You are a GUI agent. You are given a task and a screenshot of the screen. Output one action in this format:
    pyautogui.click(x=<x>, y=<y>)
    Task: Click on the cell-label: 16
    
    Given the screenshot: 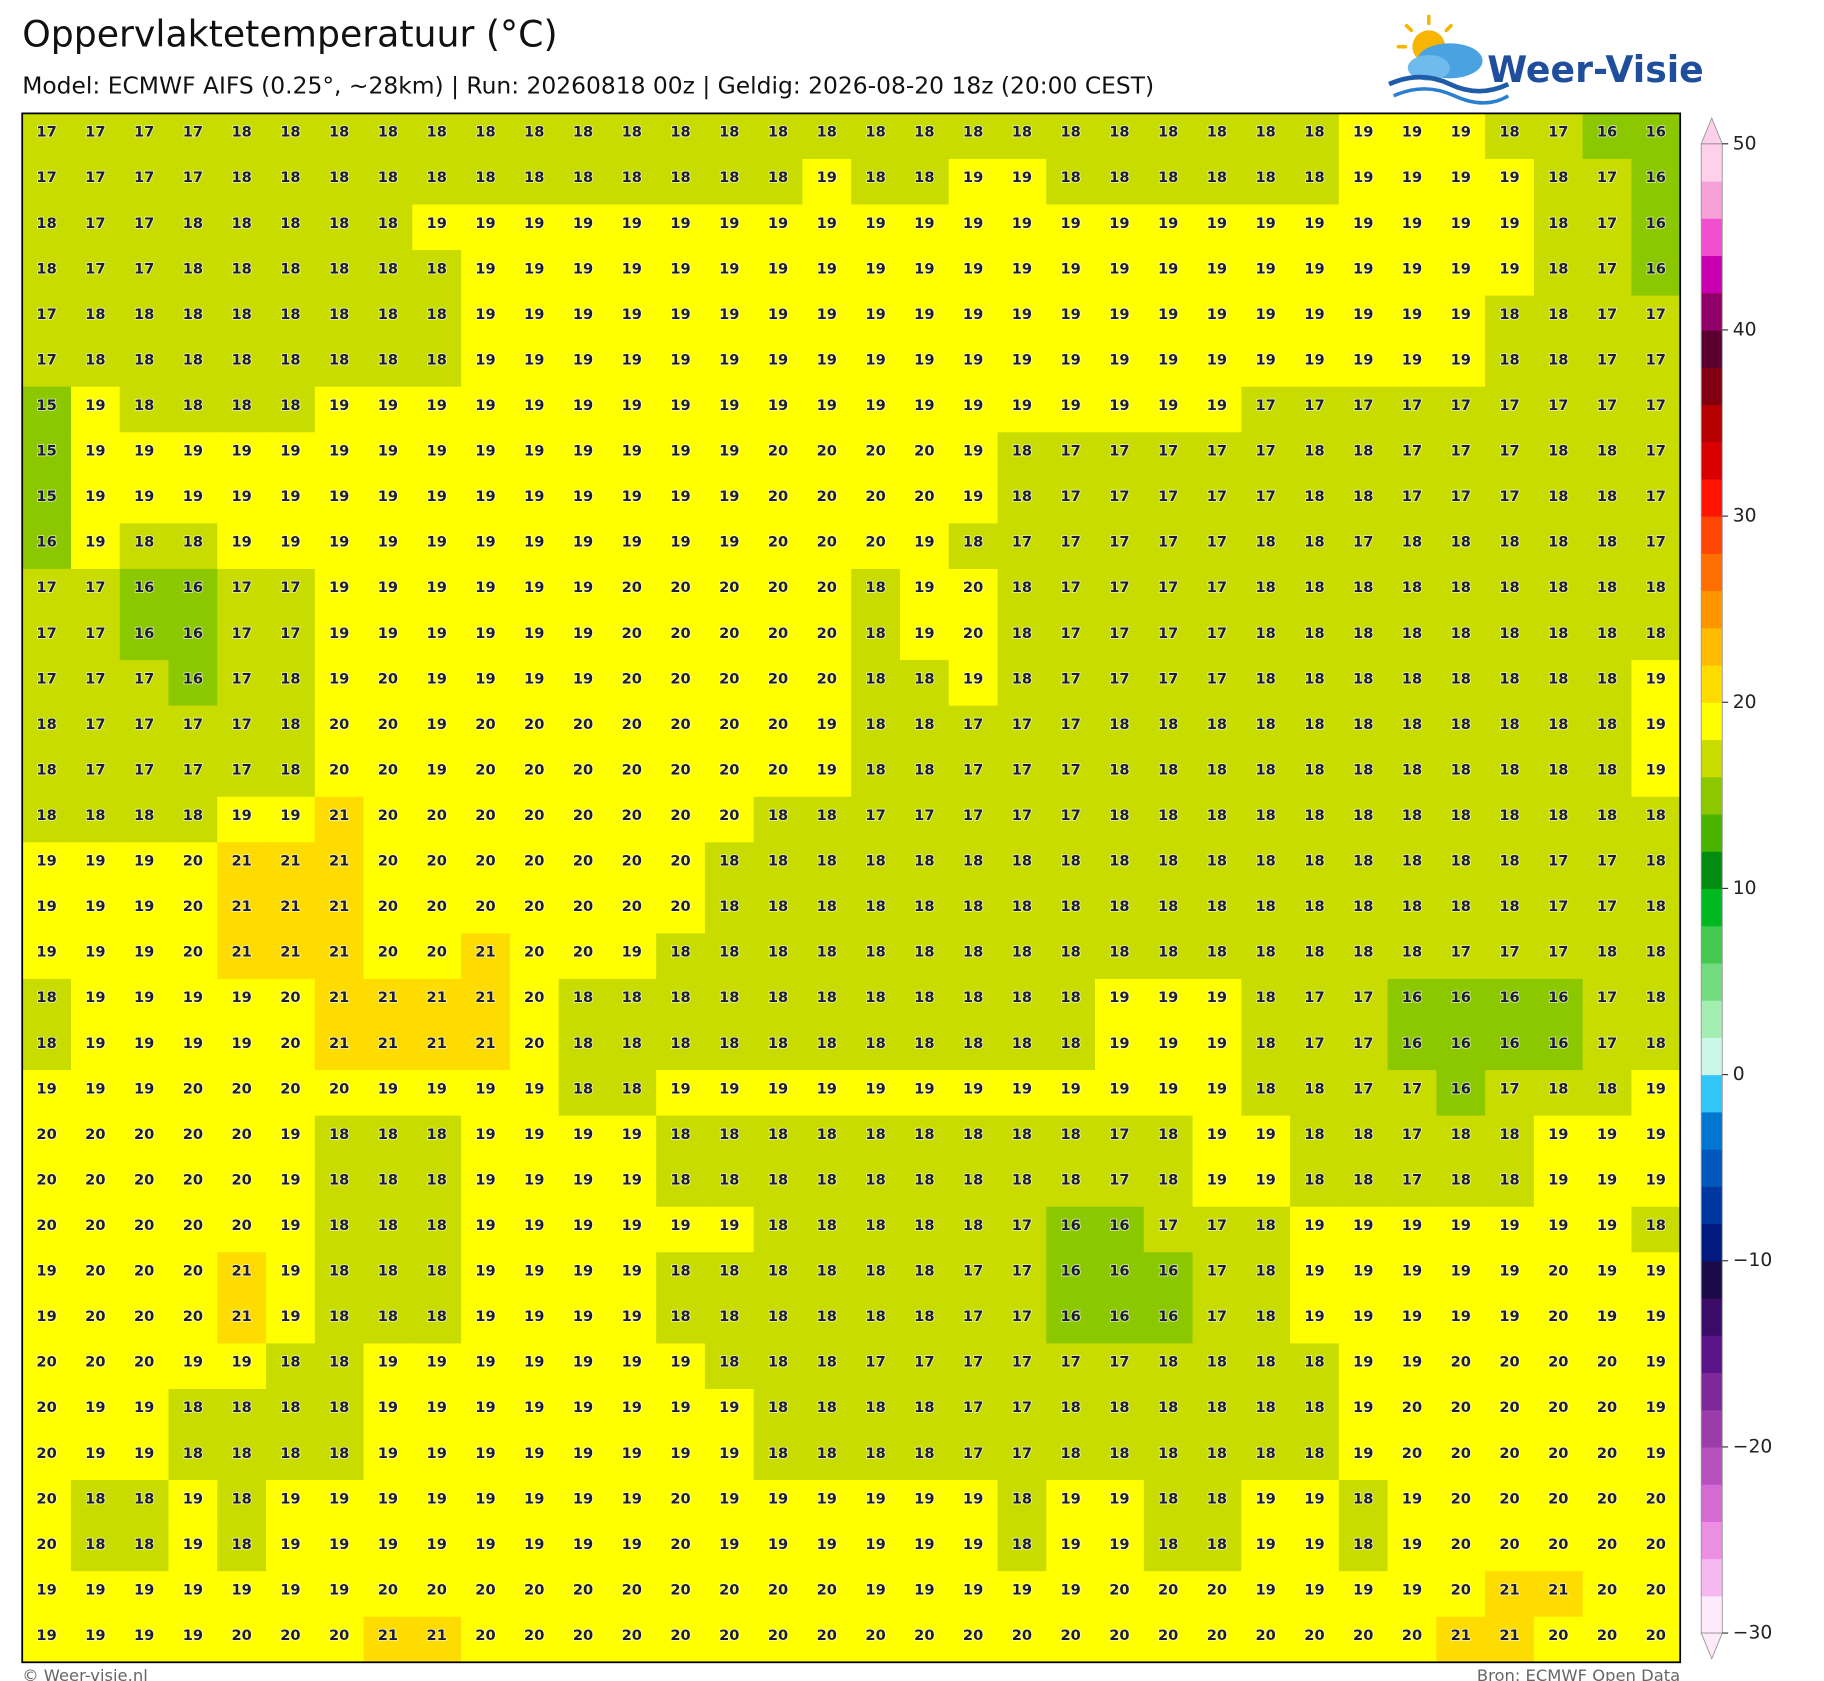 What is the action you would take?
    pyautogui.click(x=46, y=542)
    